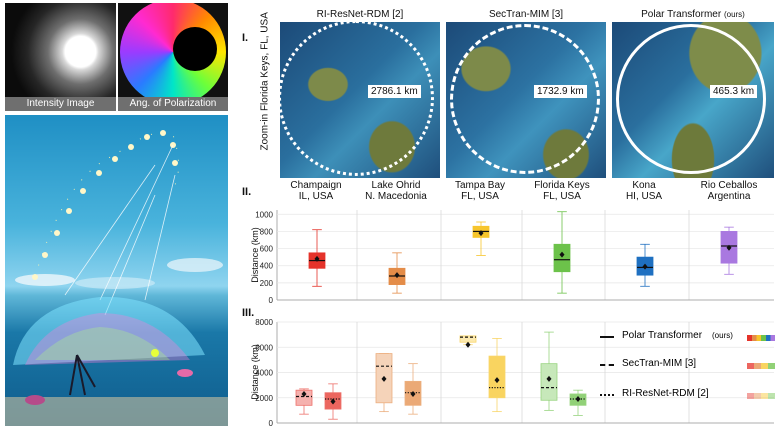 The image size is (780, 431). Describe the element at coordinates (265, 81) in the screenshot. I see `maps-side-label: Zoom-in Florida Keys, FL, USA` at that location.